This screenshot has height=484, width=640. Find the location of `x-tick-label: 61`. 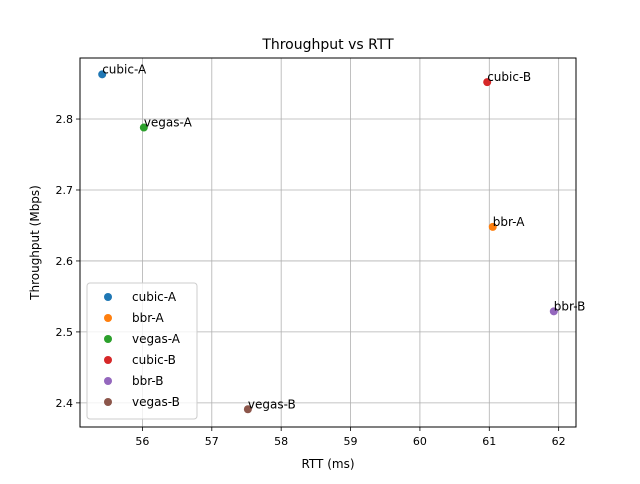

x-tick-label: 61 is located at coordinates (489, 441).